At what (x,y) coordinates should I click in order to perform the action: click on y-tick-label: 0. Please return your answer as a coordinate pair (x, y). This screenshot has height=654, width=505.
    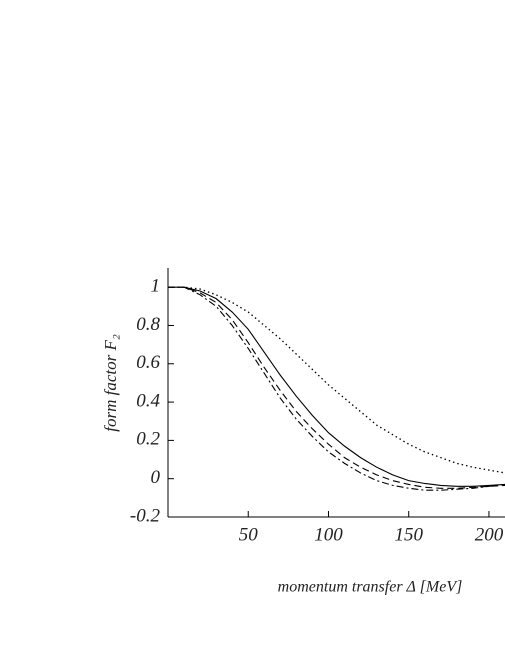
    Looking at the image, I should click on (156, 477).